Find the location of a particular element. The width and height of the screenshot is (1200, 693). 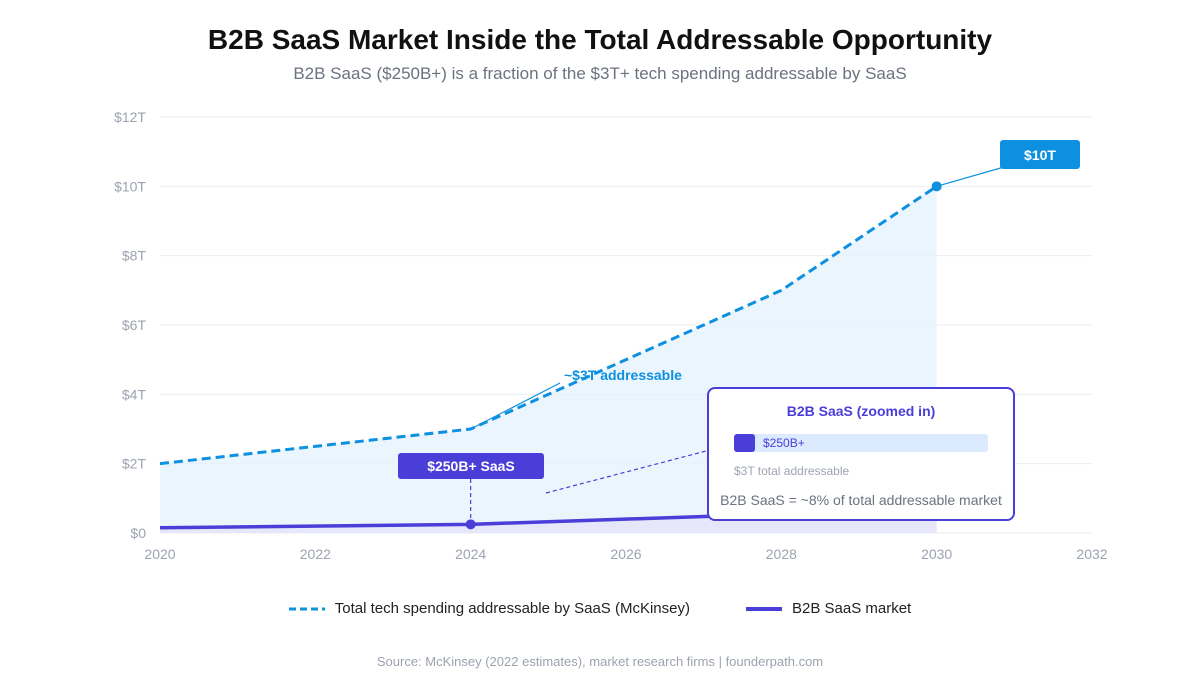

y-tick-label: $10T is located at coordinates (130, 186).